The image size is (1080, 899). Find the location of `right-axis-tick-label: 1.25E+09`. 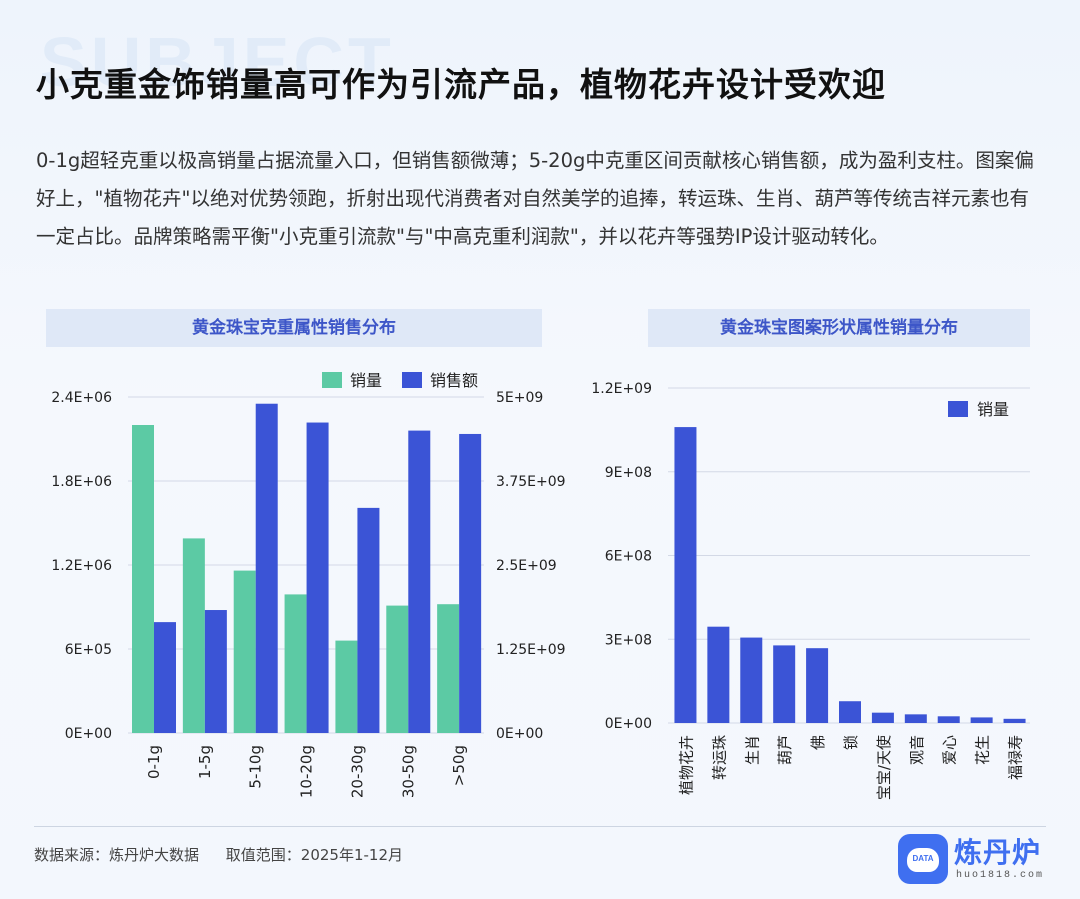

right-axis-tick-label: 1.25E+09 is located at coordinates (531, 650).